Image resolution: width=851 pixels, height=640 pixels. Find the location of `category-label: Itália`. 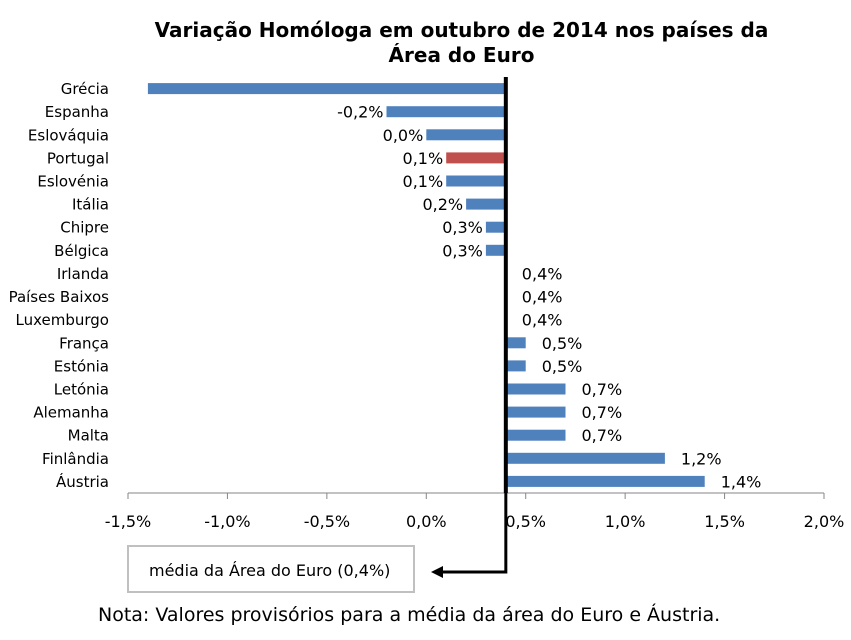

category-label: Itália is located at coordinates (90, 205).